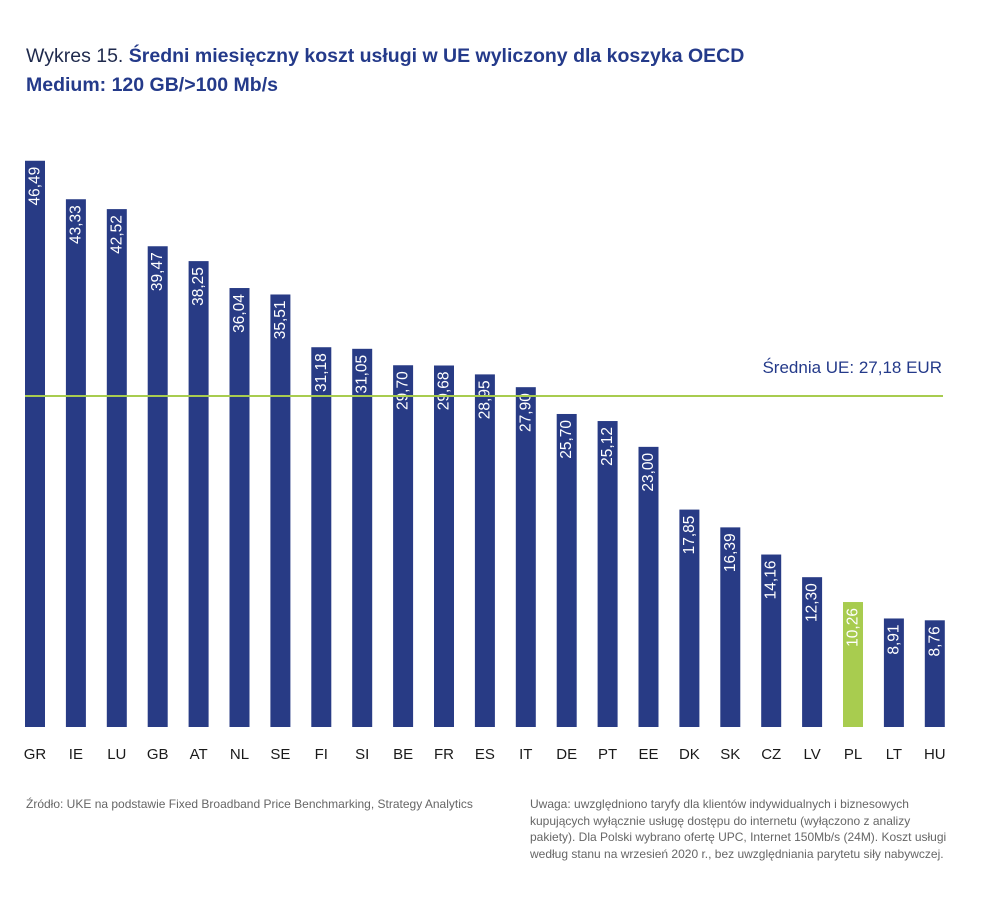 The image size is (1000, 915). I want to click on bar-pt, so click(607, 574).